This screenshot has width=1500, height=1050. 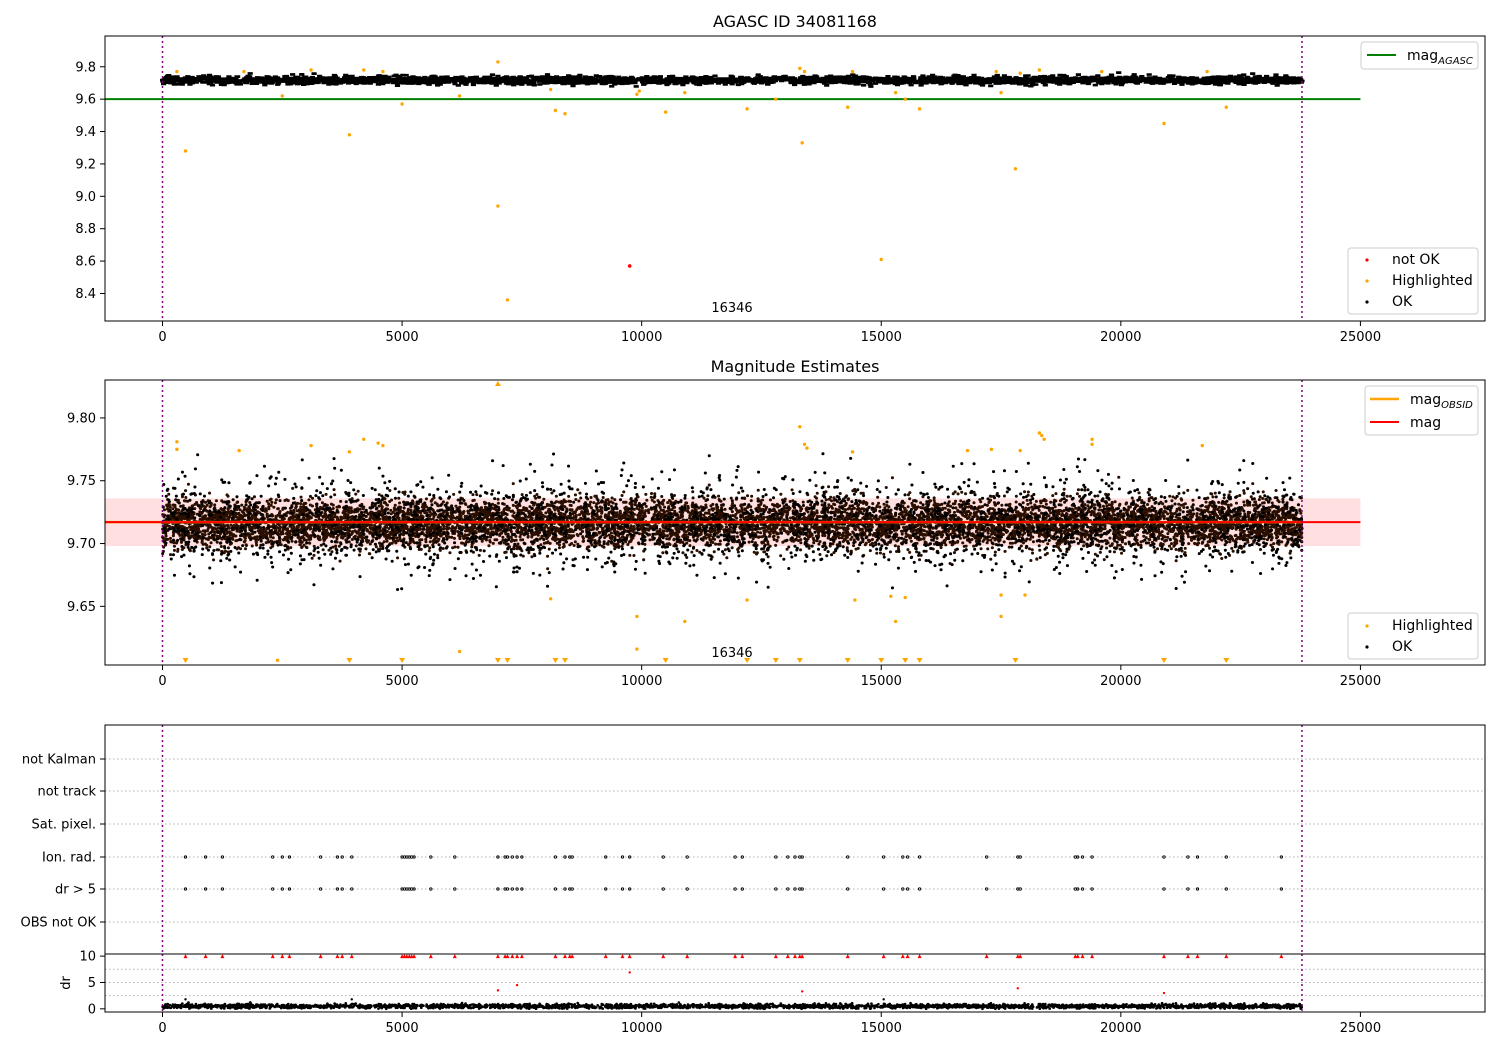 I want to click on panel-magnitude-estimates-legend-upper: magOBSID mag, so click(x=1421, y=410).